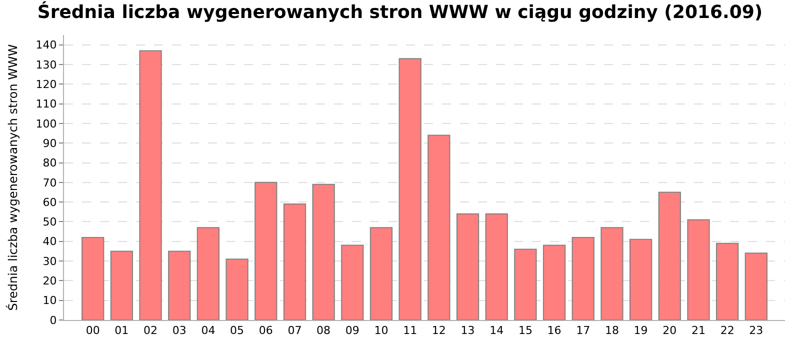 The width and height of the screenshot is (800, 350). I want to click on y-tick-label: 40, so click(49, 241).